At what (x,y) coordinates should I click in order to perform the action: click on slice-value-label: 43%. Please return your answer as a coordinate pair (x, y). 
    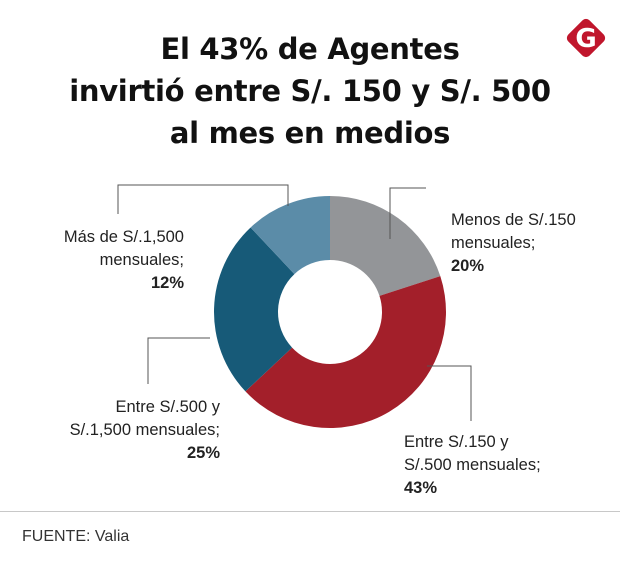
    Looking at the image, I should click on (421, 488).